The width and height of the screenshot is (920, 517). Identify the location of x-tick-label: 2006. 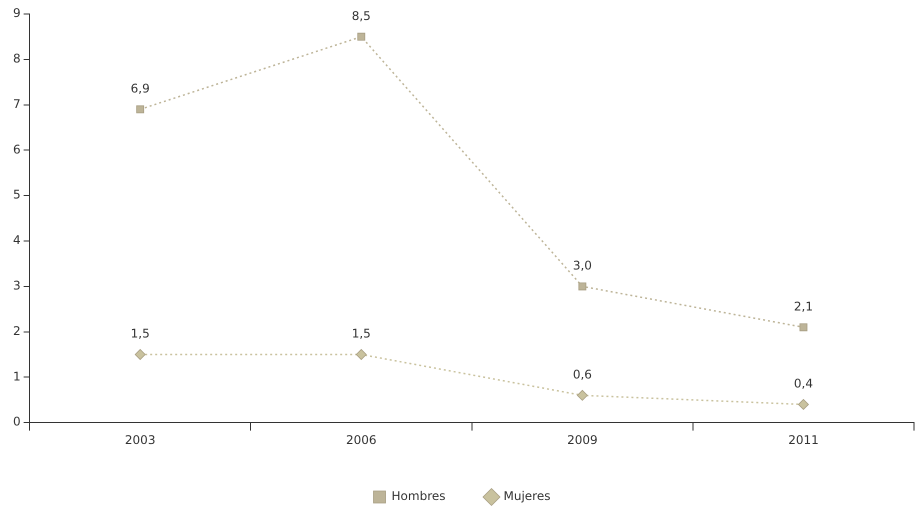
(361, 439).